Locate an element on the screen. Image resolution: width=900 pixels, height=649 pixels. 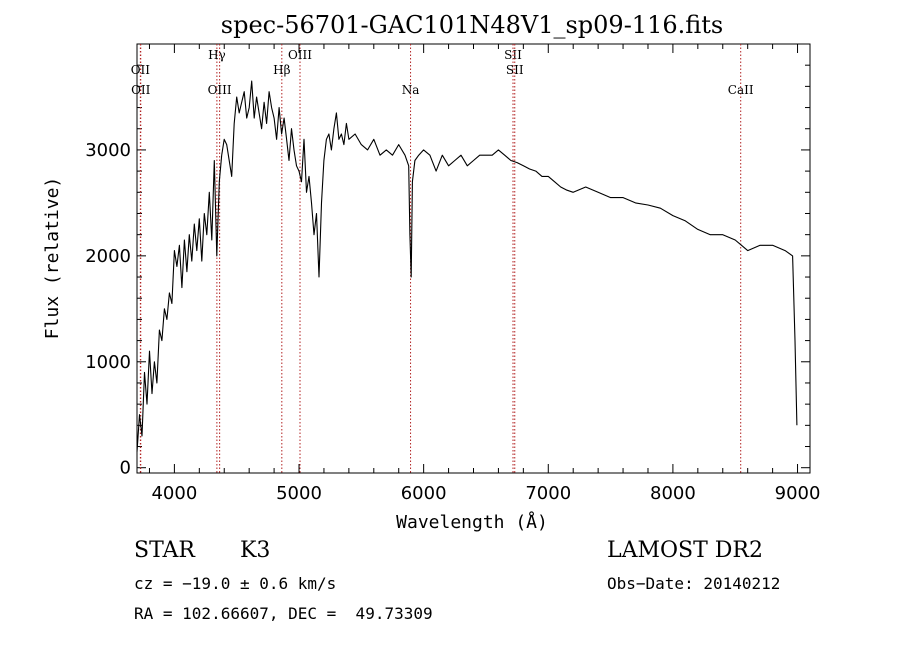
x-tick-label: 6000 is located at coordinates (424, 493).